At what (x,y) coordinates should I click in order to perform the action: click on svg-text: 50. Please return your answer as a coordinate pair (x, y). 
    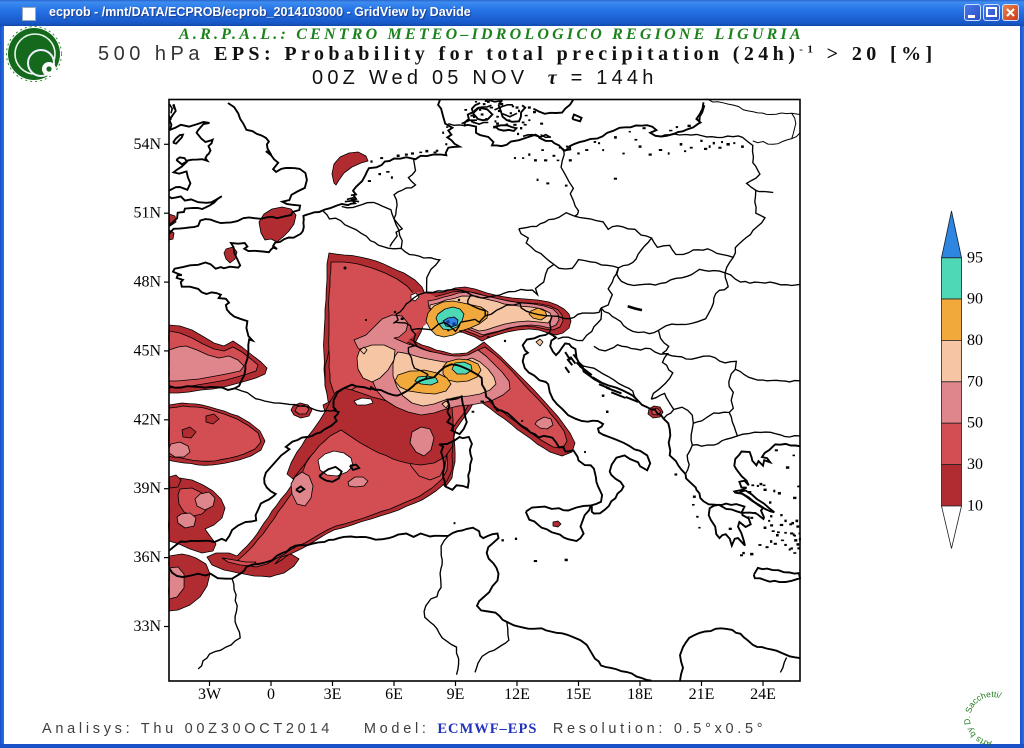
    Looking at the image, I should click on (975, 423).